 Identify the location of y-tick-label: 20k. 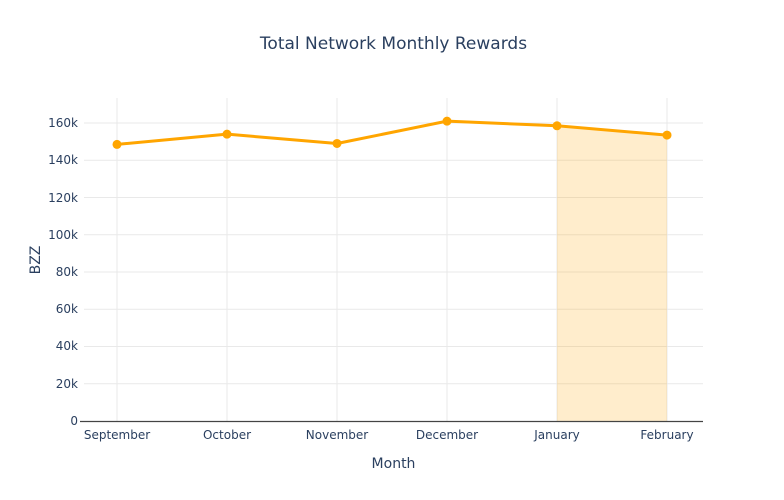
(66, 384).